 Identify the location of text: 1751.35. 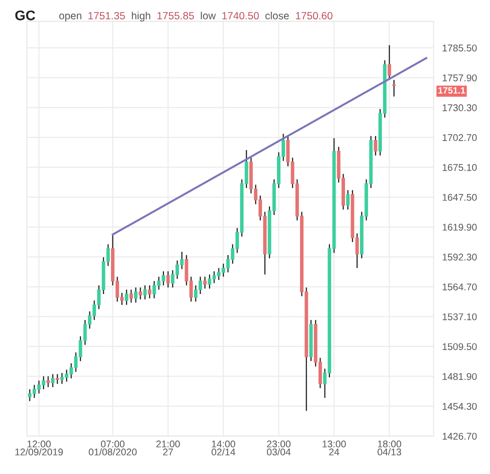
(106, 16).